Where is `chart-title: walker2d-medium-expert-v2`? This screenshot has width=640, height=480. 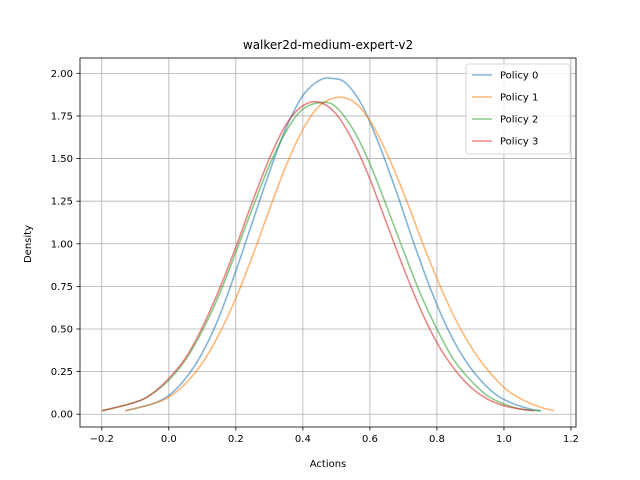
chart-title: walker2d-medium-expert-v2 is located at coordinates (328, 45).